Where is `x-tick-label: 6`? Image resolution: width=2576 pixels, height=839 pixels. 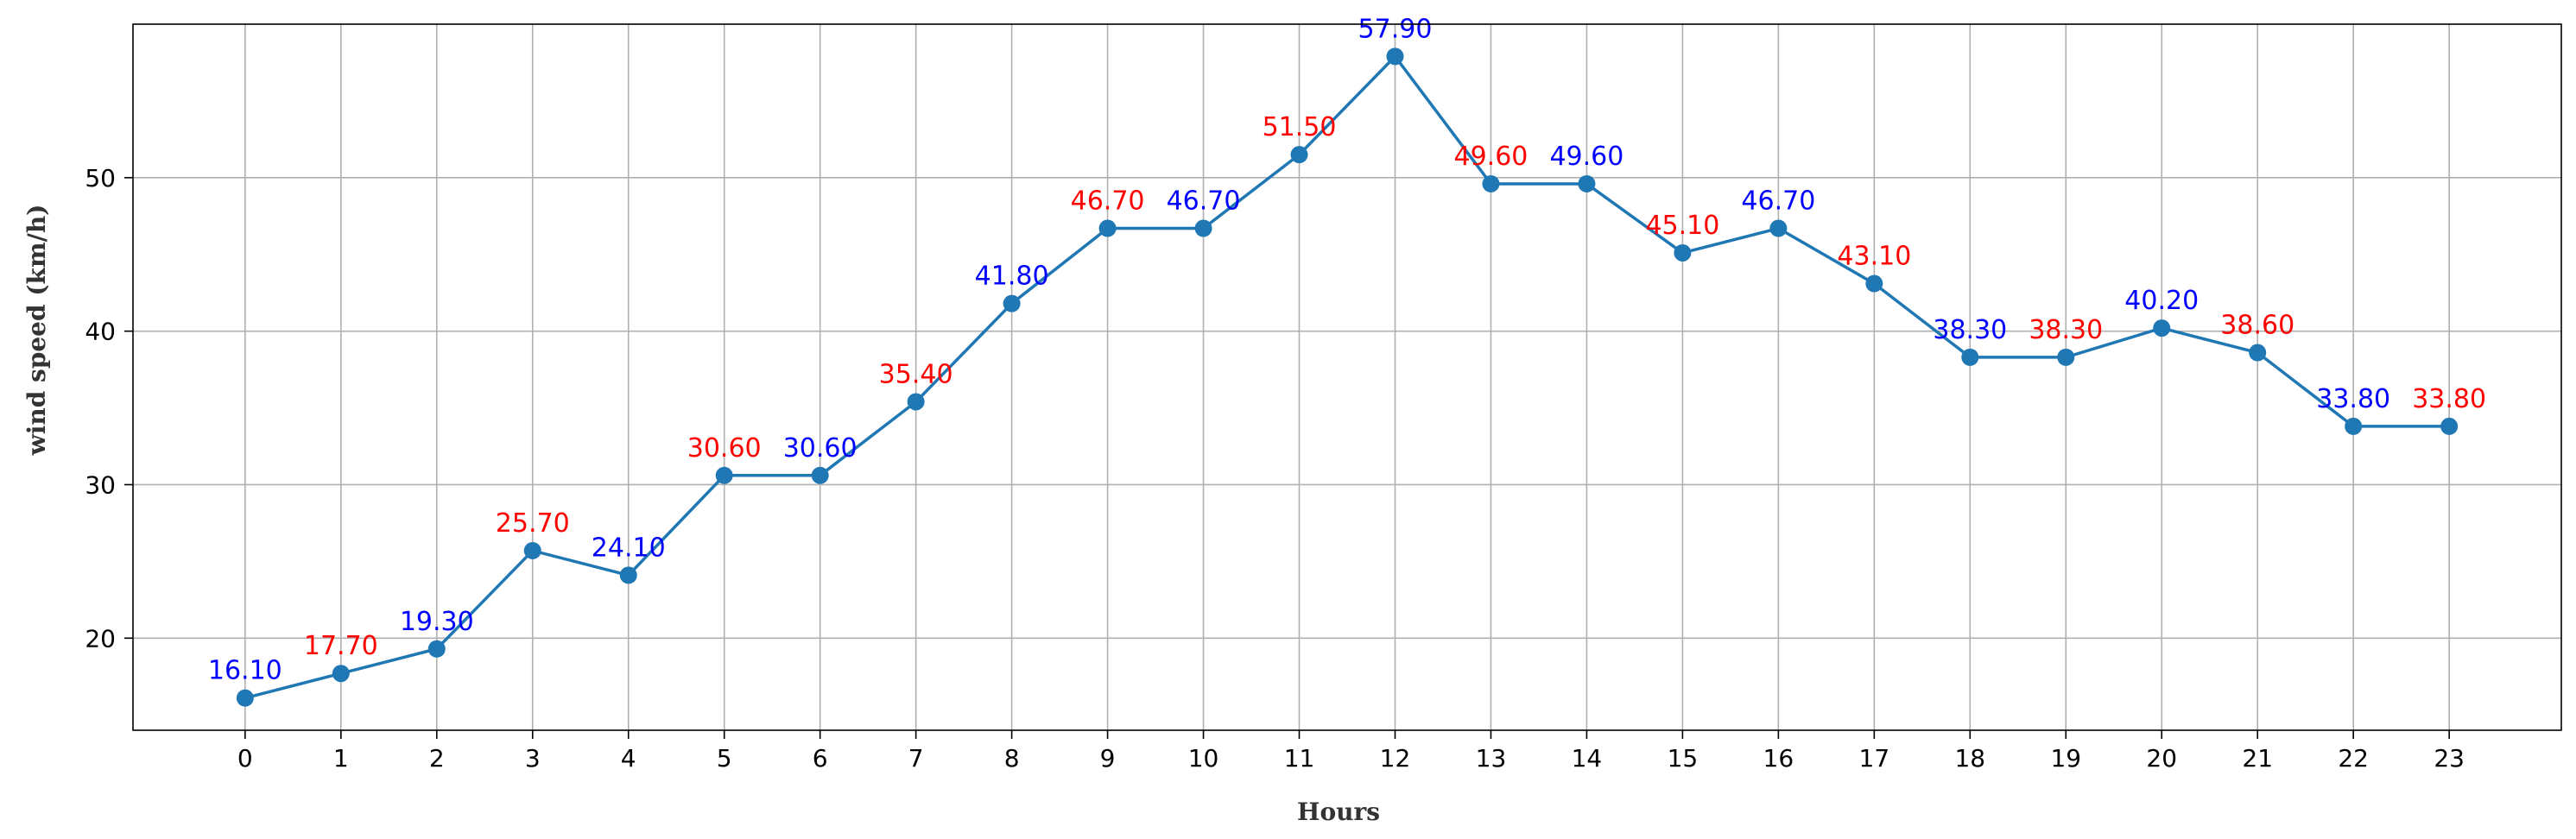 x-tick-label: 6 is located at coordinates (820, 758).